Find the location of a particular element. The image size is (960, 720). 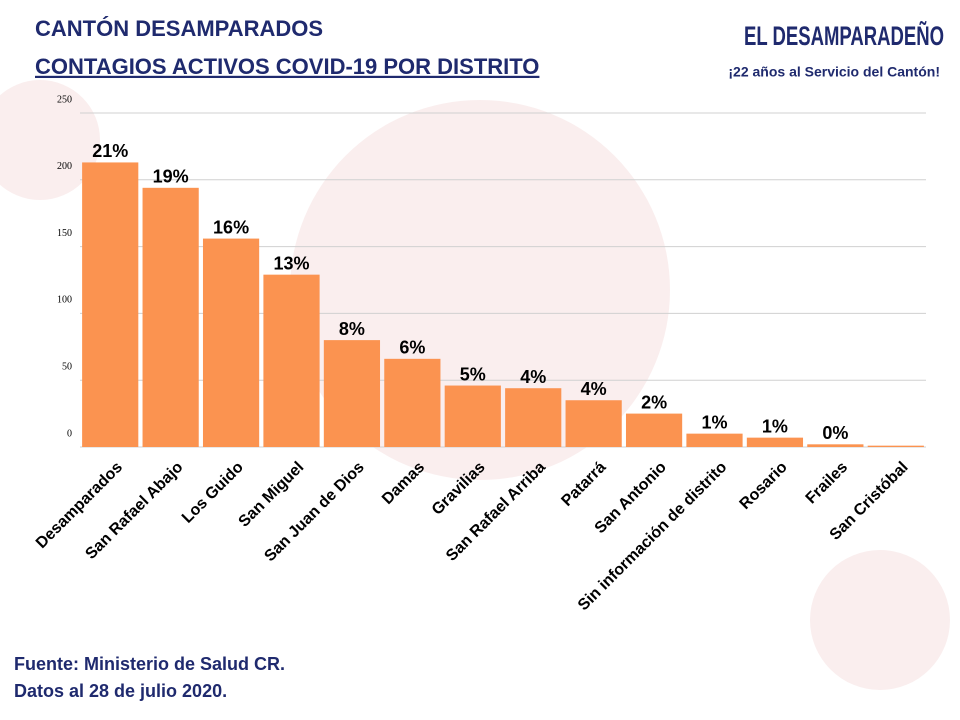

value-label: 6% is located at coordinates (412, 348).